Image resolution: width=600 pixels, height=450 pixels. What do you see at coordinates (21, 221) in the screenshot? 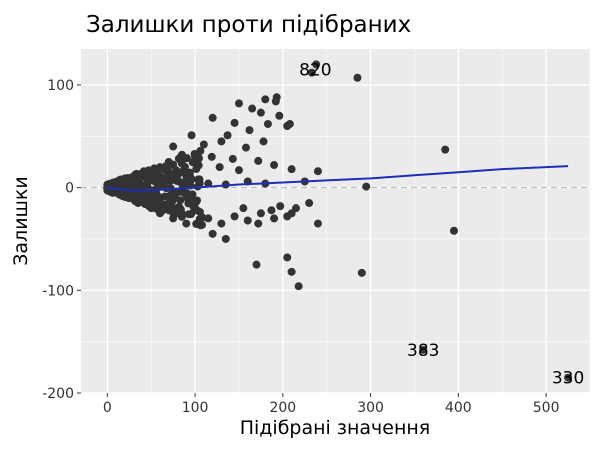
I see `y-axis-title: Залишки` at bounding box center [21, 221].